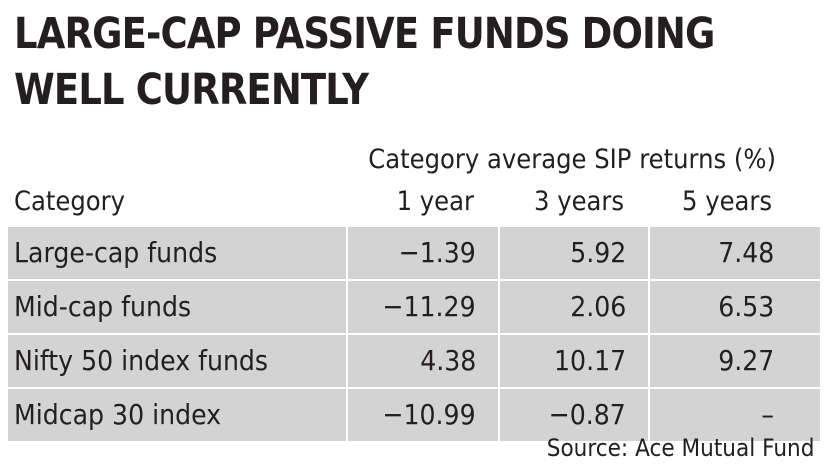  I want to click on row-value-5-years: 6.53, so click(745, 306).